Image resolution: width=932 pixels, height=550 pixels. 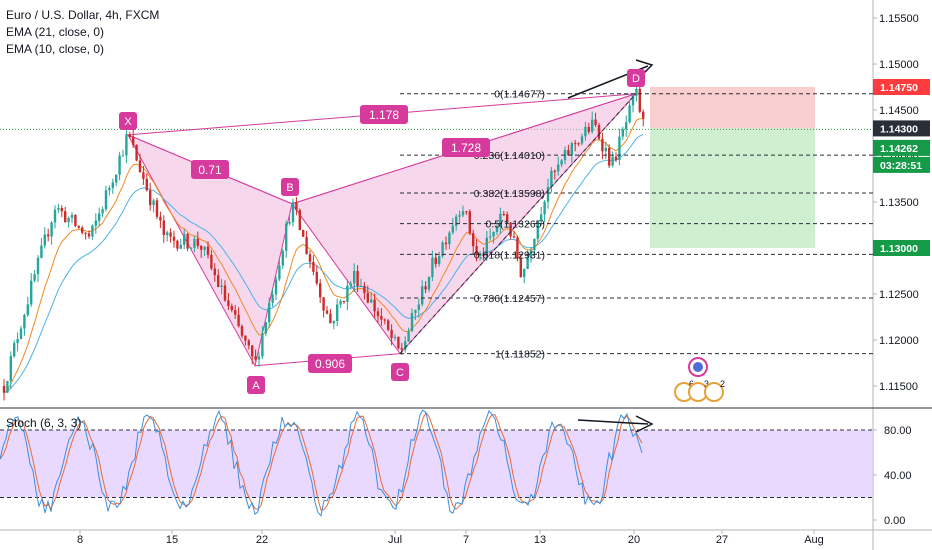 What do you see at coordinates (732, 188) in the screenshot?
I see `take-profit-zone` at bounding box center [732, 188].